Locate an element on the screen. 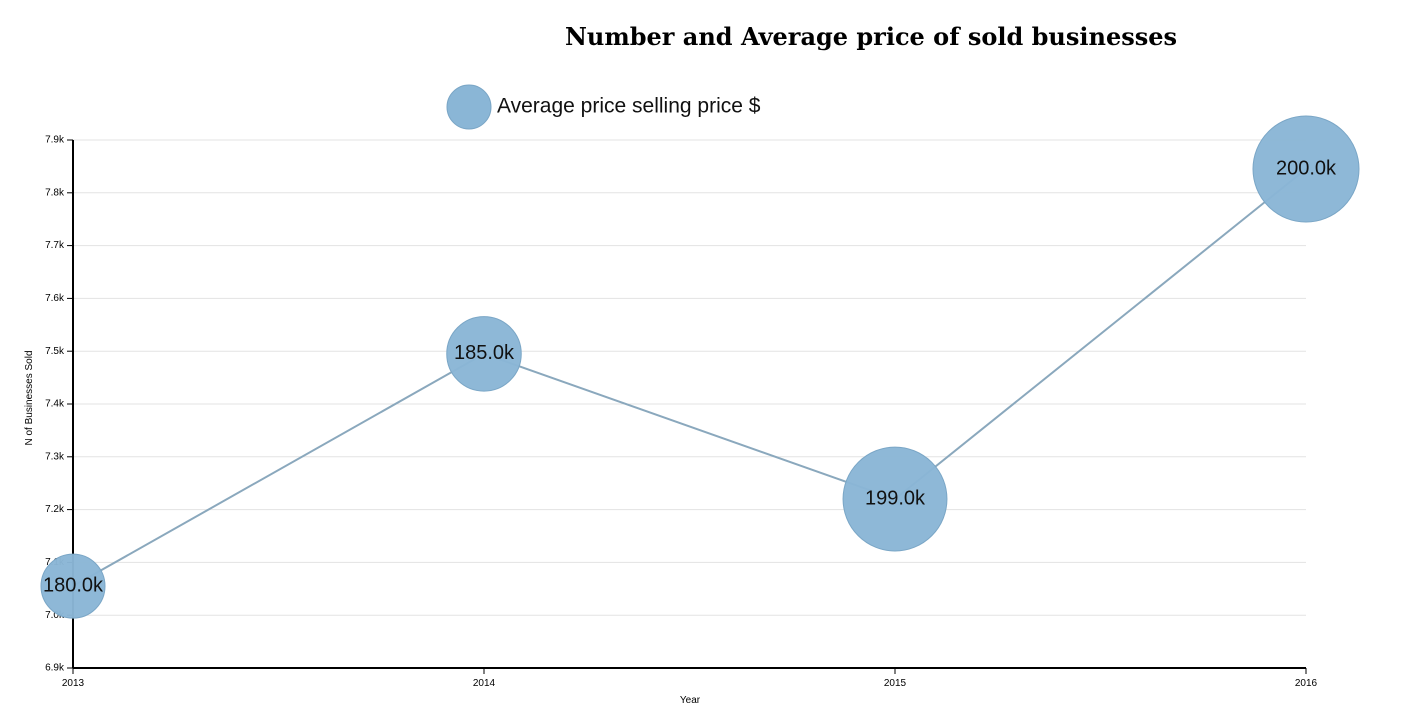 Image resolution: width=1423 pixels, height=723 pixels. bubble-label: 200.0k is located at coordinates (1306, 168).